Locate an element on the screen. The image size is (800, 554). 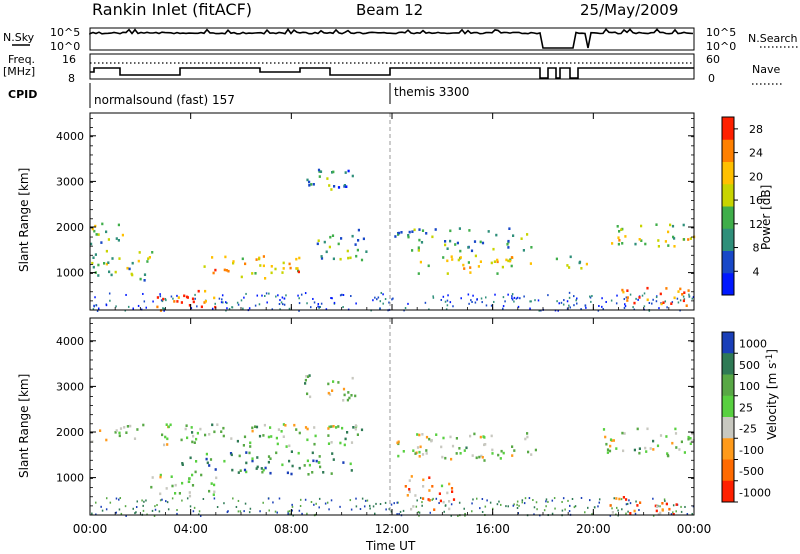
colorbar-tick-label: 16 is located at coordinates (756, 200).